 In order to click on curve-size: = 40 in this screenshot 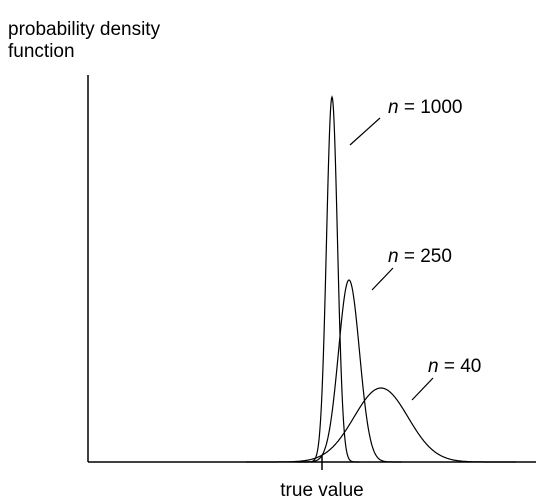, I will do `click(460, 366)`.